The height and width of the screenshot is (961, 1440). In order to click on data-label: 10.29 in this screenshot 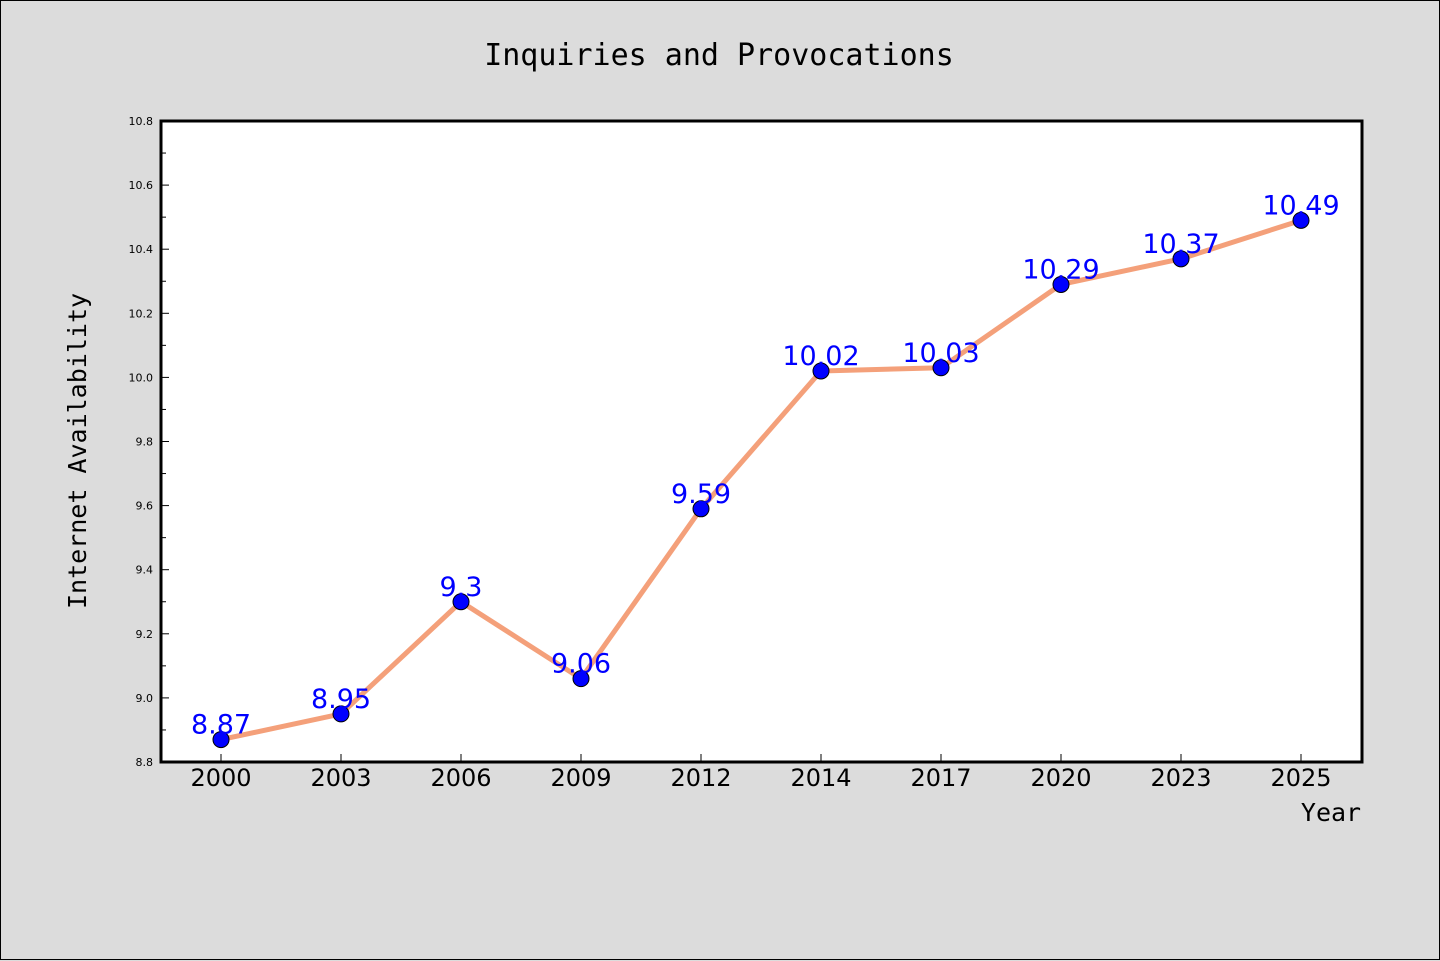, I will do `click(1060, 269)`.